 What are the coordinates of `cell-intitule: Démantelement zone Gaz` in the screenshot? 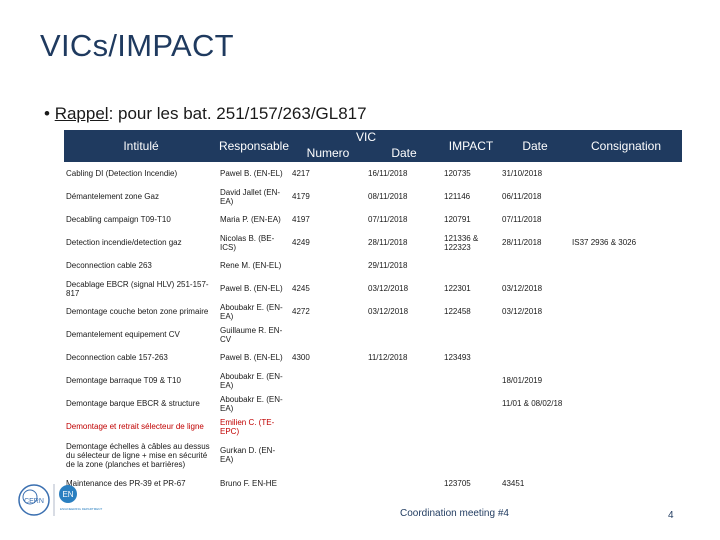 It's located at (112, 196).